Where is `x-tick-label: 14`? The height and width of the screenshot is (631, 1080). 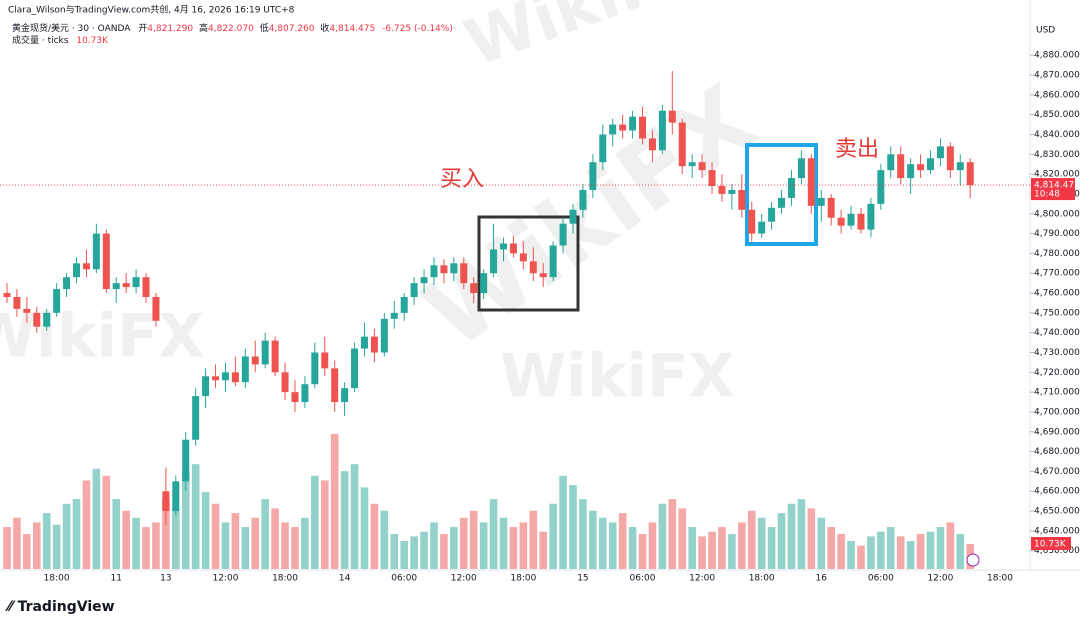 x-tick-label: 14 is located at coordinates (345, 579).